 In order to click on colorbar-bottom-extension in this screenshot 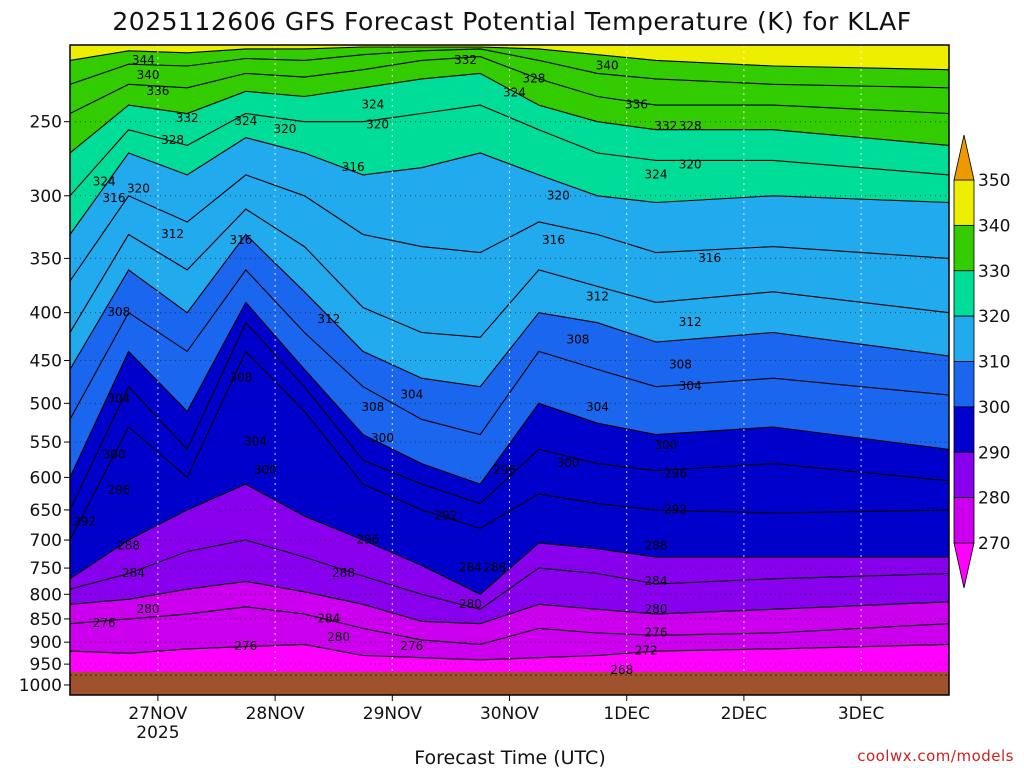, I will do `click(964, 565)`.